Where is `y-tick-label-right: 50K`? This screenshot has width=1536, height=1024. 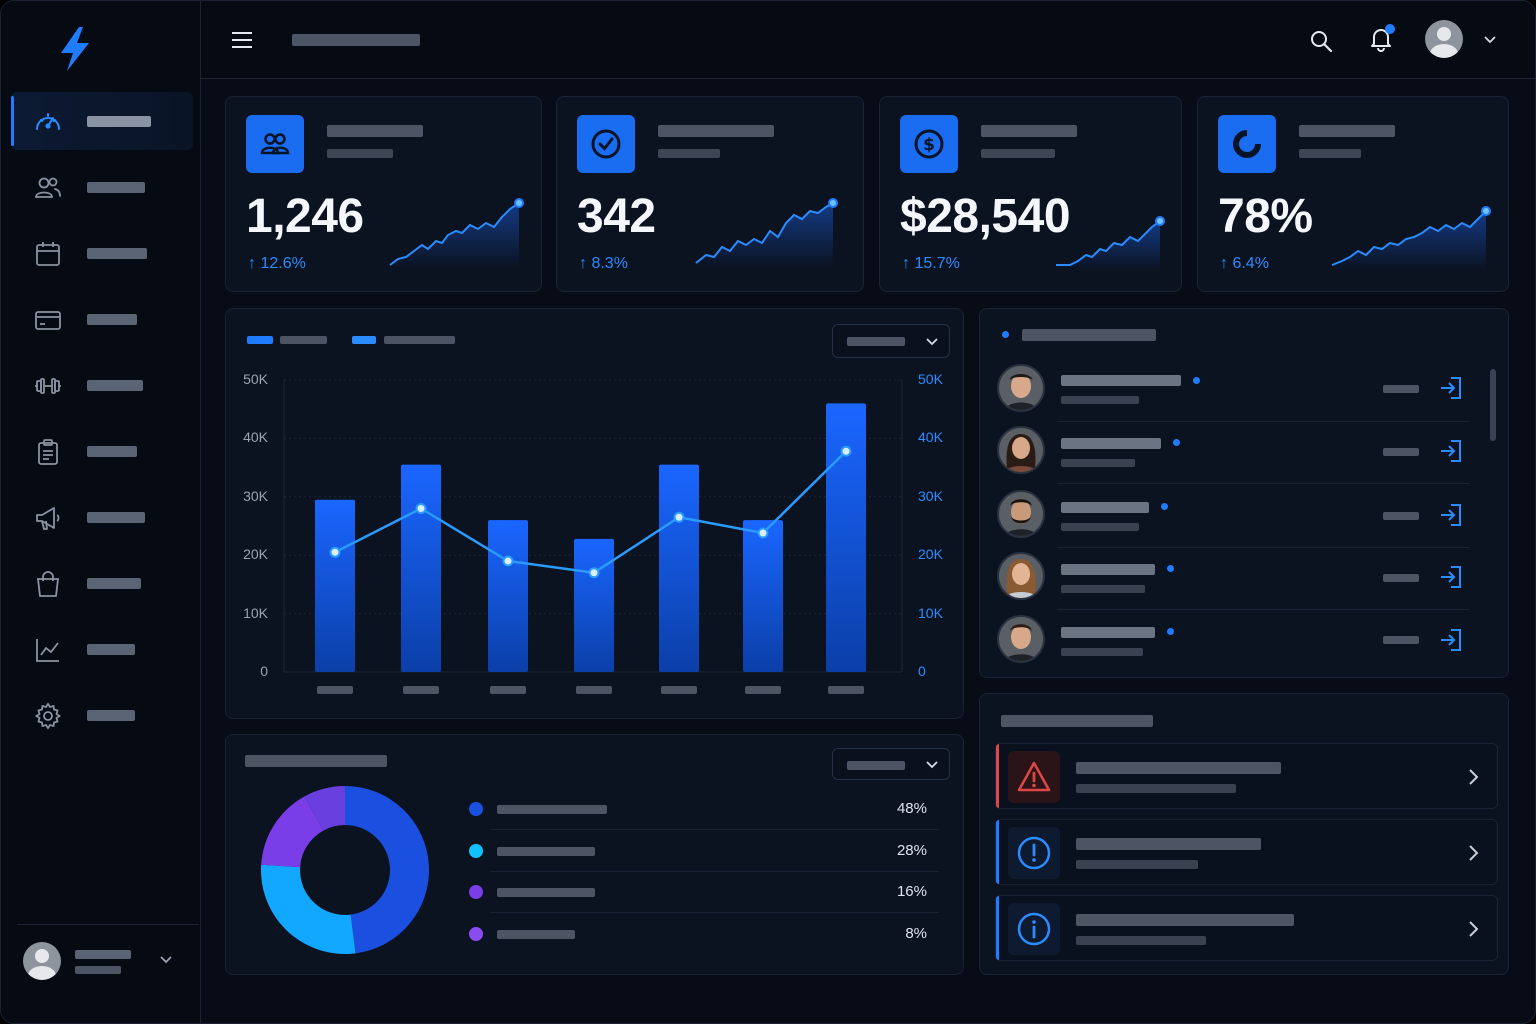 y-tick-label-right: 50K is located at coordinates (930, 379).